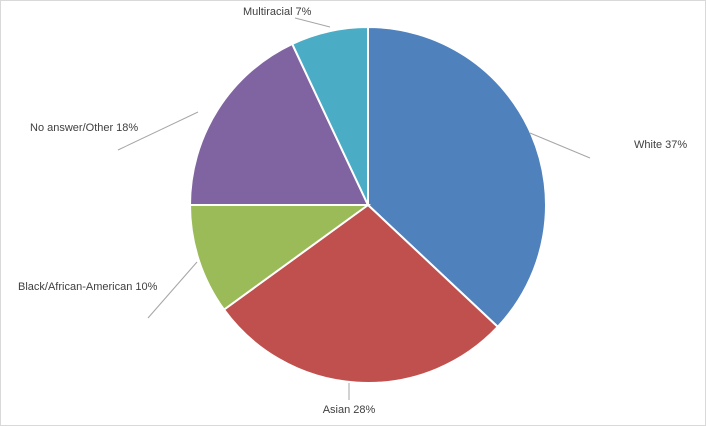 The image size is (706, 426). What do you see at coordinates (304, 12) in the screenshot?
I see `slice-label-value: 7%` at bounding box center [304, 12].